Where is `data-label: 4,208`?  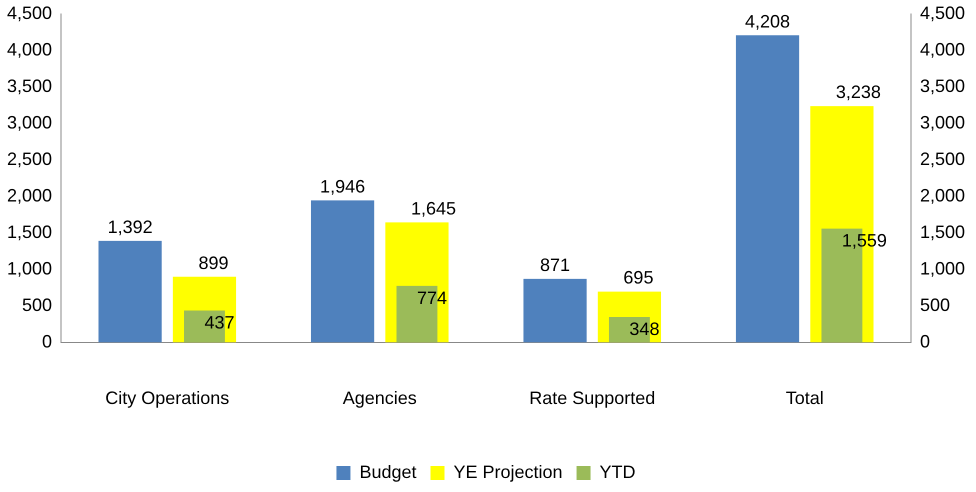 data-label: 4,208 is located at coordinates (767, 21).